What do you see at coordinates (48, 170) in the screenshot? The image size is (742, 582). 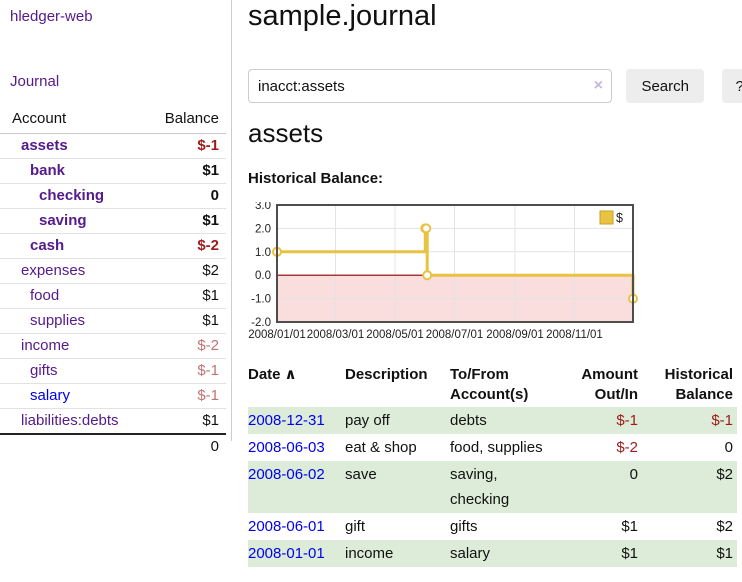 I see `account-link-bank: bank` at bounding box center [48, 170].